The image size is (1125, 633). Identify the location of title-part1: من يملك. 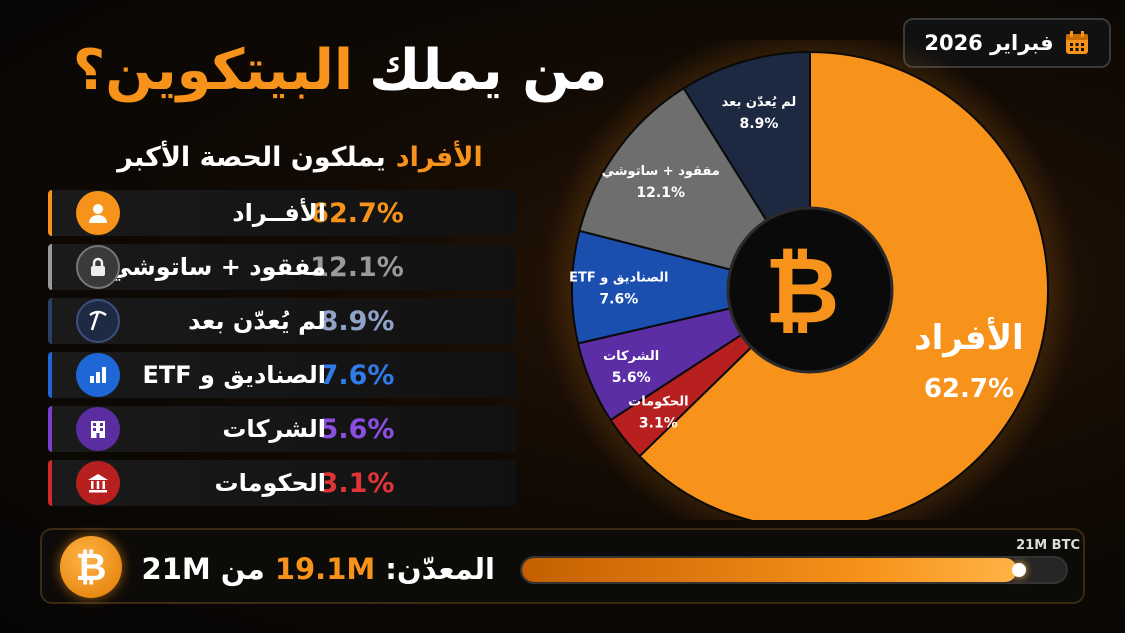
(488, 70).